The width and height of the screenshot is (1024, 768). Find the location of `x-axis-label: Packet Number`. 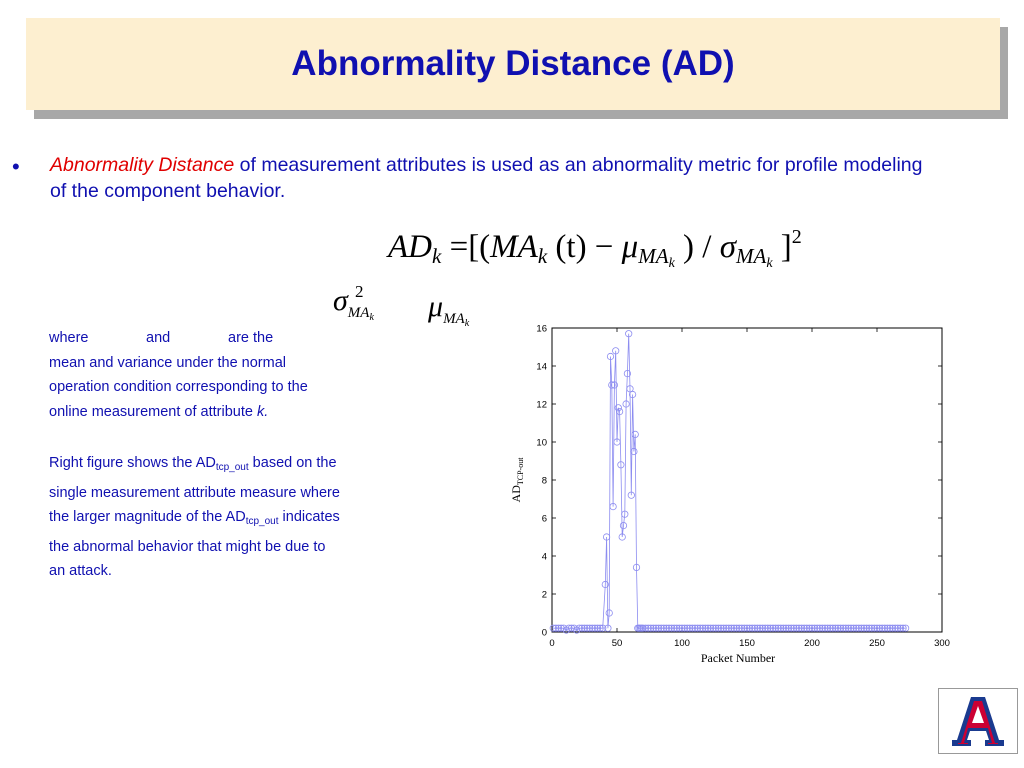

x-axis-label: Packet Number is located at coordinates (738, 658).